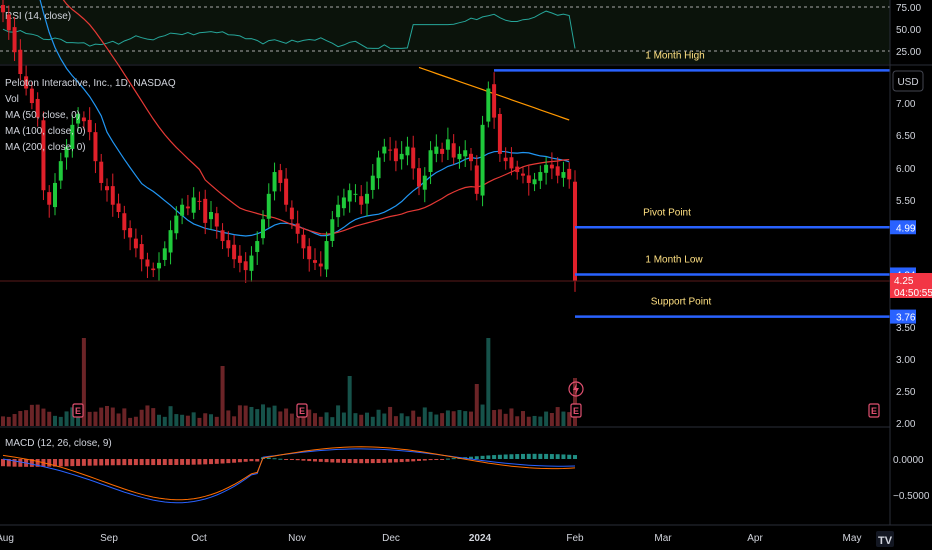 The image size is (932, 550). Describe the element at coordinates (908, 81) in the screenshot. I see `currency-button: USD` at that location.